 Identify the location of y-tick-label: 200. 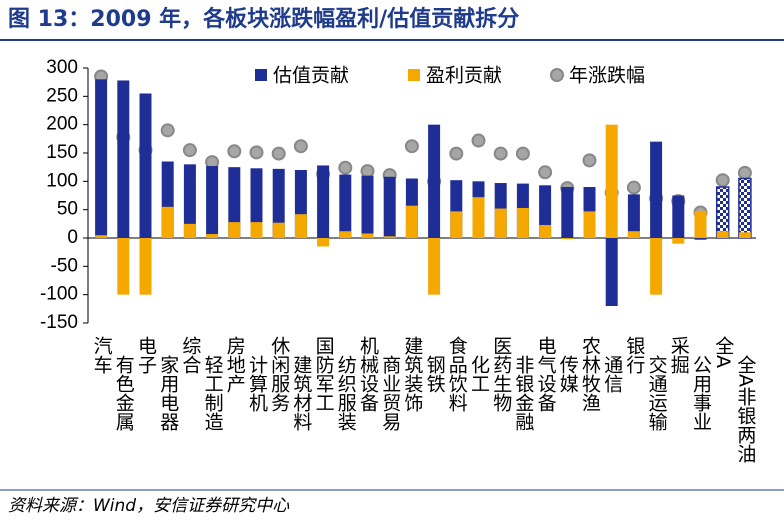
(62, 124).